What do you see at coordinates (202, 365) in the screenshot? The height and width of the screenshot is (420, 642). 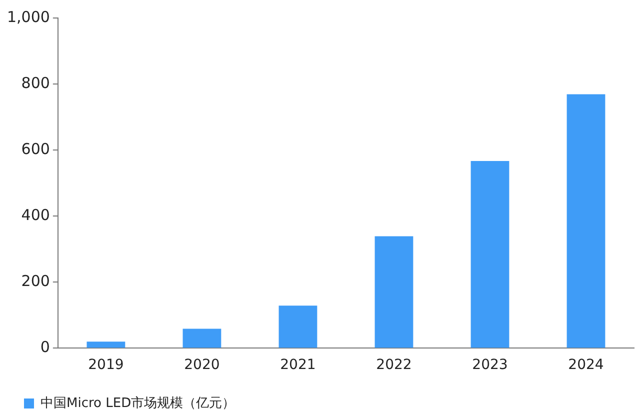 I see `x-tick-label: 2020` at bounding box center [202, 365].